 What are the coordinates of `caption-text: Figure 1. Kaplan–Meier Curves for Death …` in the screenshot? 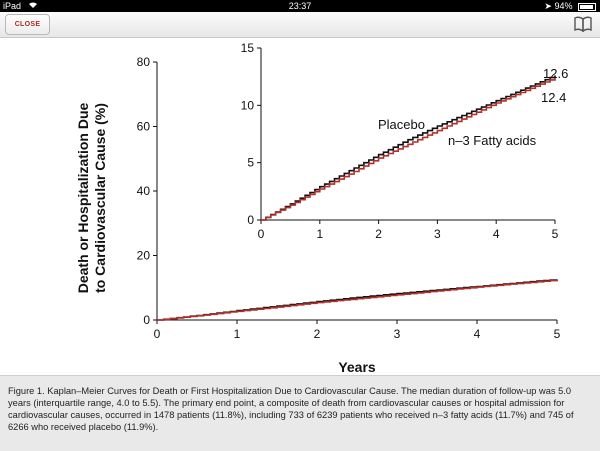 It's located at (291, 409).